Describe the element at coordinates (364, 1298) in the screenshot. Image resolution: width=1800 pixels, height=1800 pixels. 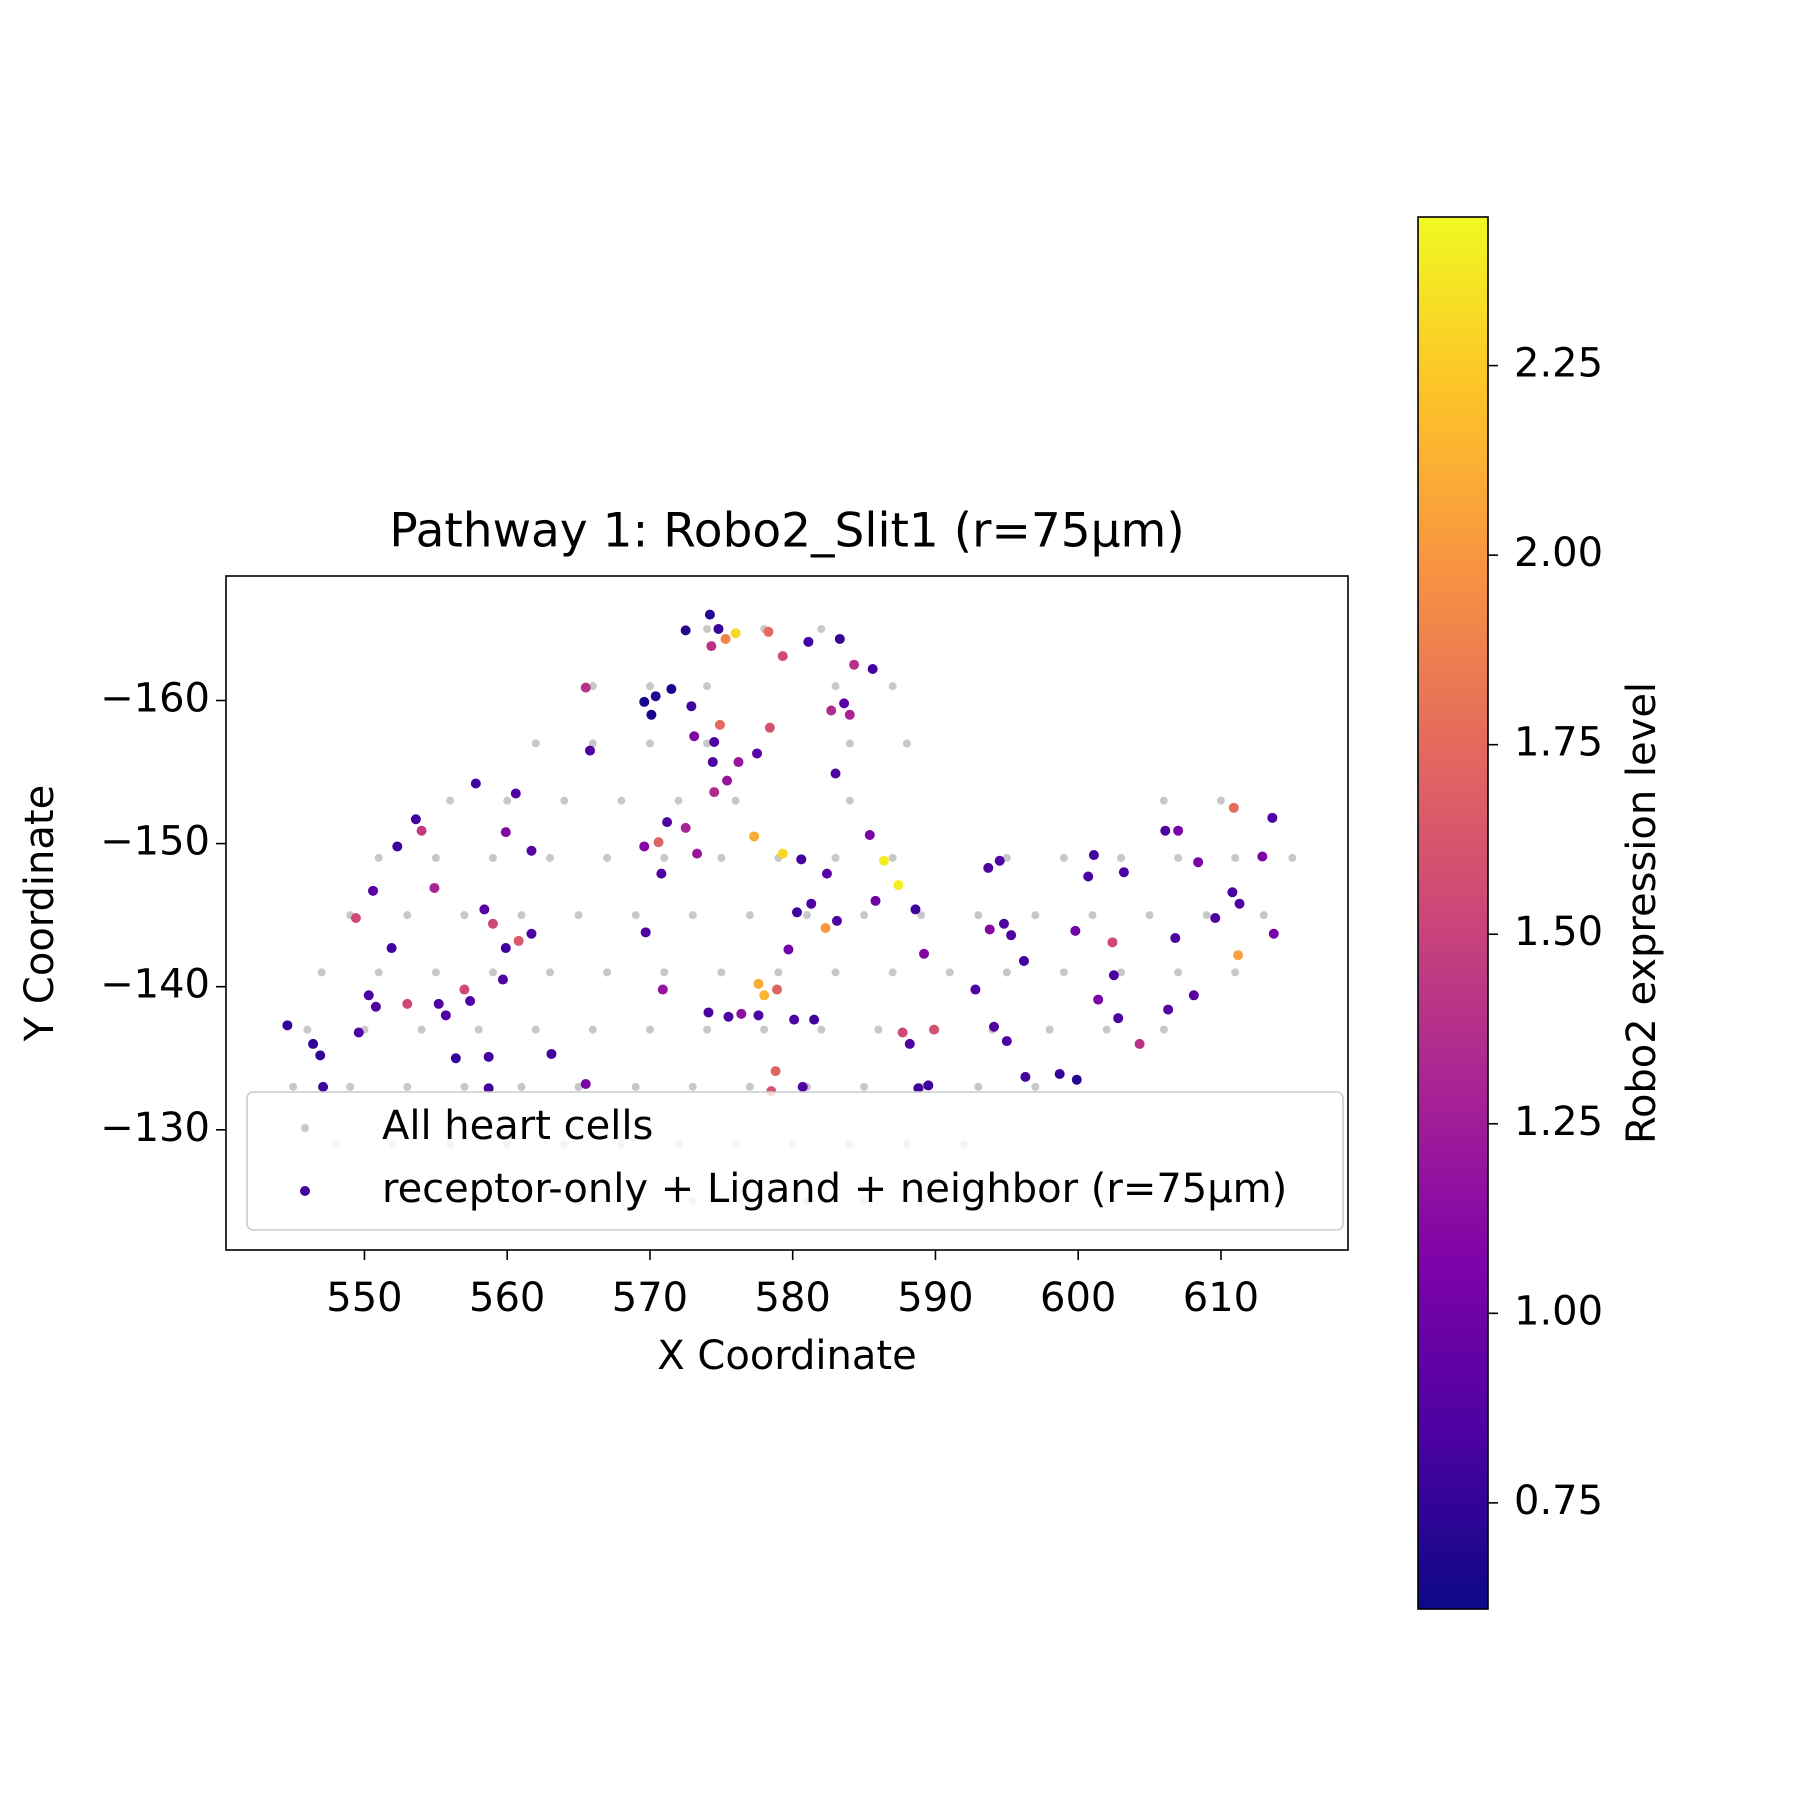
I see `x-tick-label: 550` at that location.